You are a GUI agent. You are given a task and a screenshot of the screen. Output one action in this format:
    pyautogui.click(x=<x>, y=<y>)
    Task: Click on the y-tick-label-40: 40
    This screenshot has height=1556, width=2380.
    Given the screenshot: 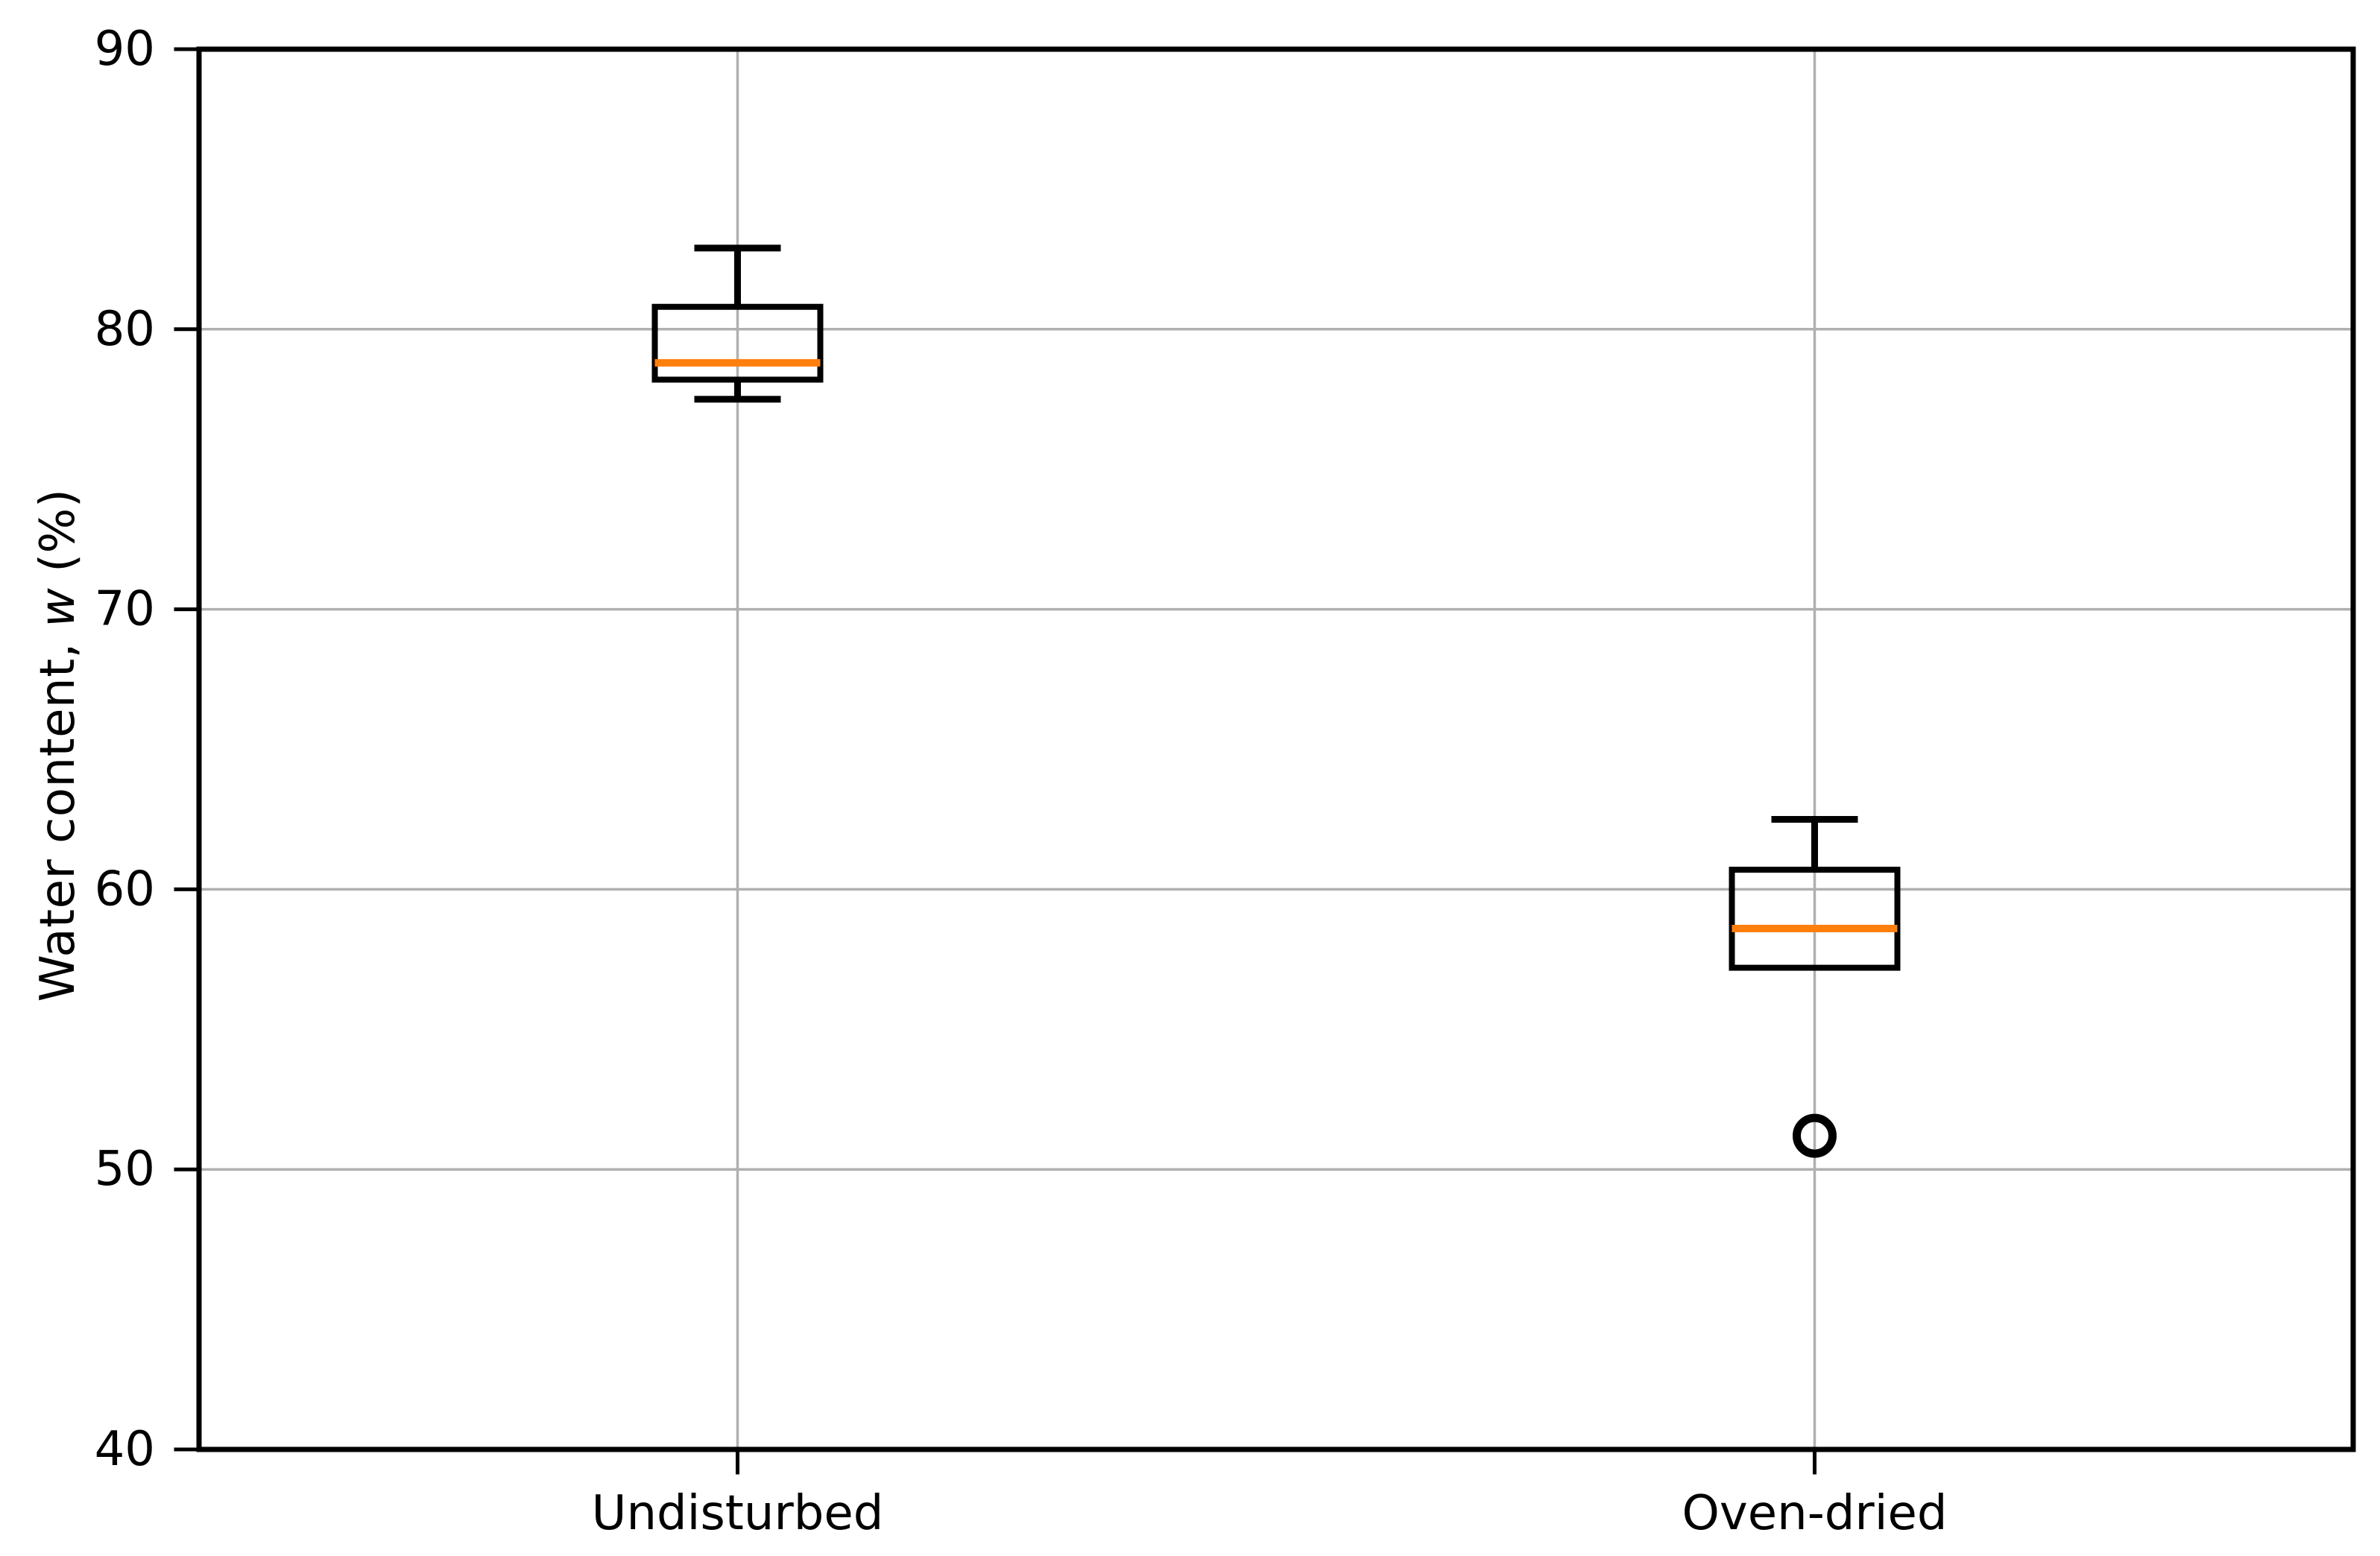 What is the action you would take?
    pyautogui.click(x=125, y=1449)
    